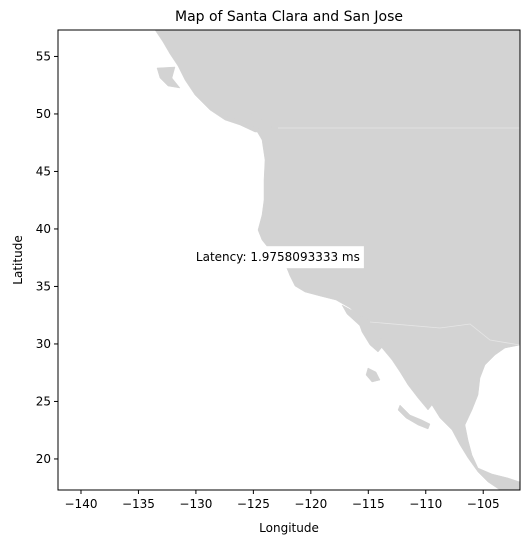 Image resolution: width=530 pixels, height=545 pixels. What do you see at coordinates (444, 333) in the screenshot?
I see `border-line` at bounding box center [444, 333].